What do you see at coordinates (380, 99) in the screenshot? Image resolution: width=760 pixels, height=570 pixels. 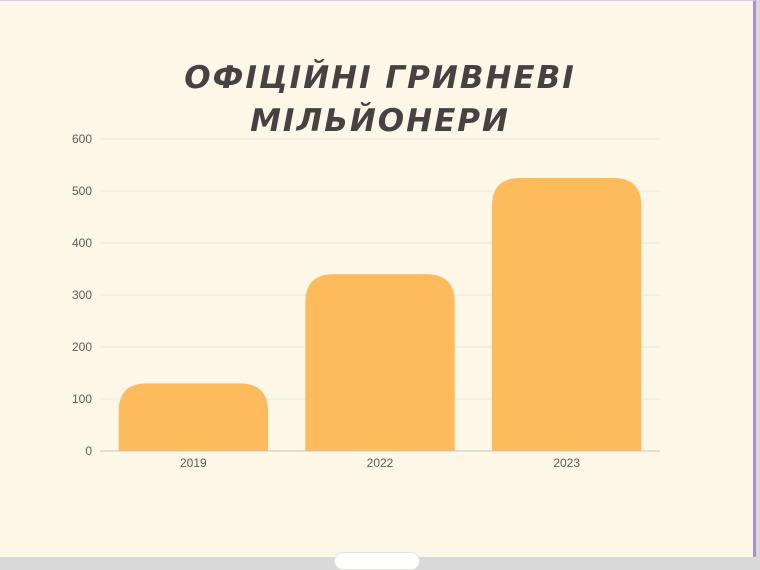 I see `chart-title: ОФІЦІЙНІ ГРИВНЕВІ МІЛЬЙОНЕРИ` at bounding box center [380, 99].